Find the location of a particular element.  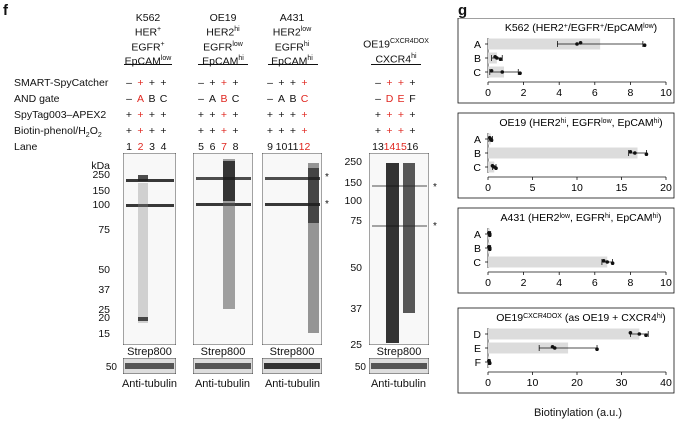

x-tick-label: 8 is located at coordinates (630, 93).